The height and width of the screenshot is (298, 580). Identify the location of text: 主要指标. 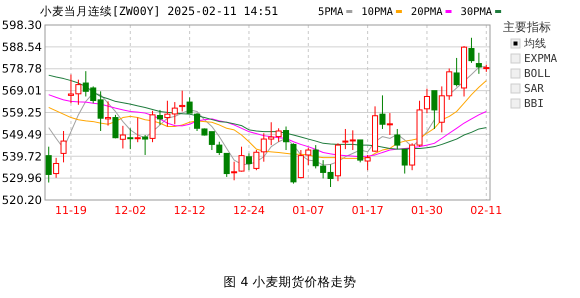
(527, 27).